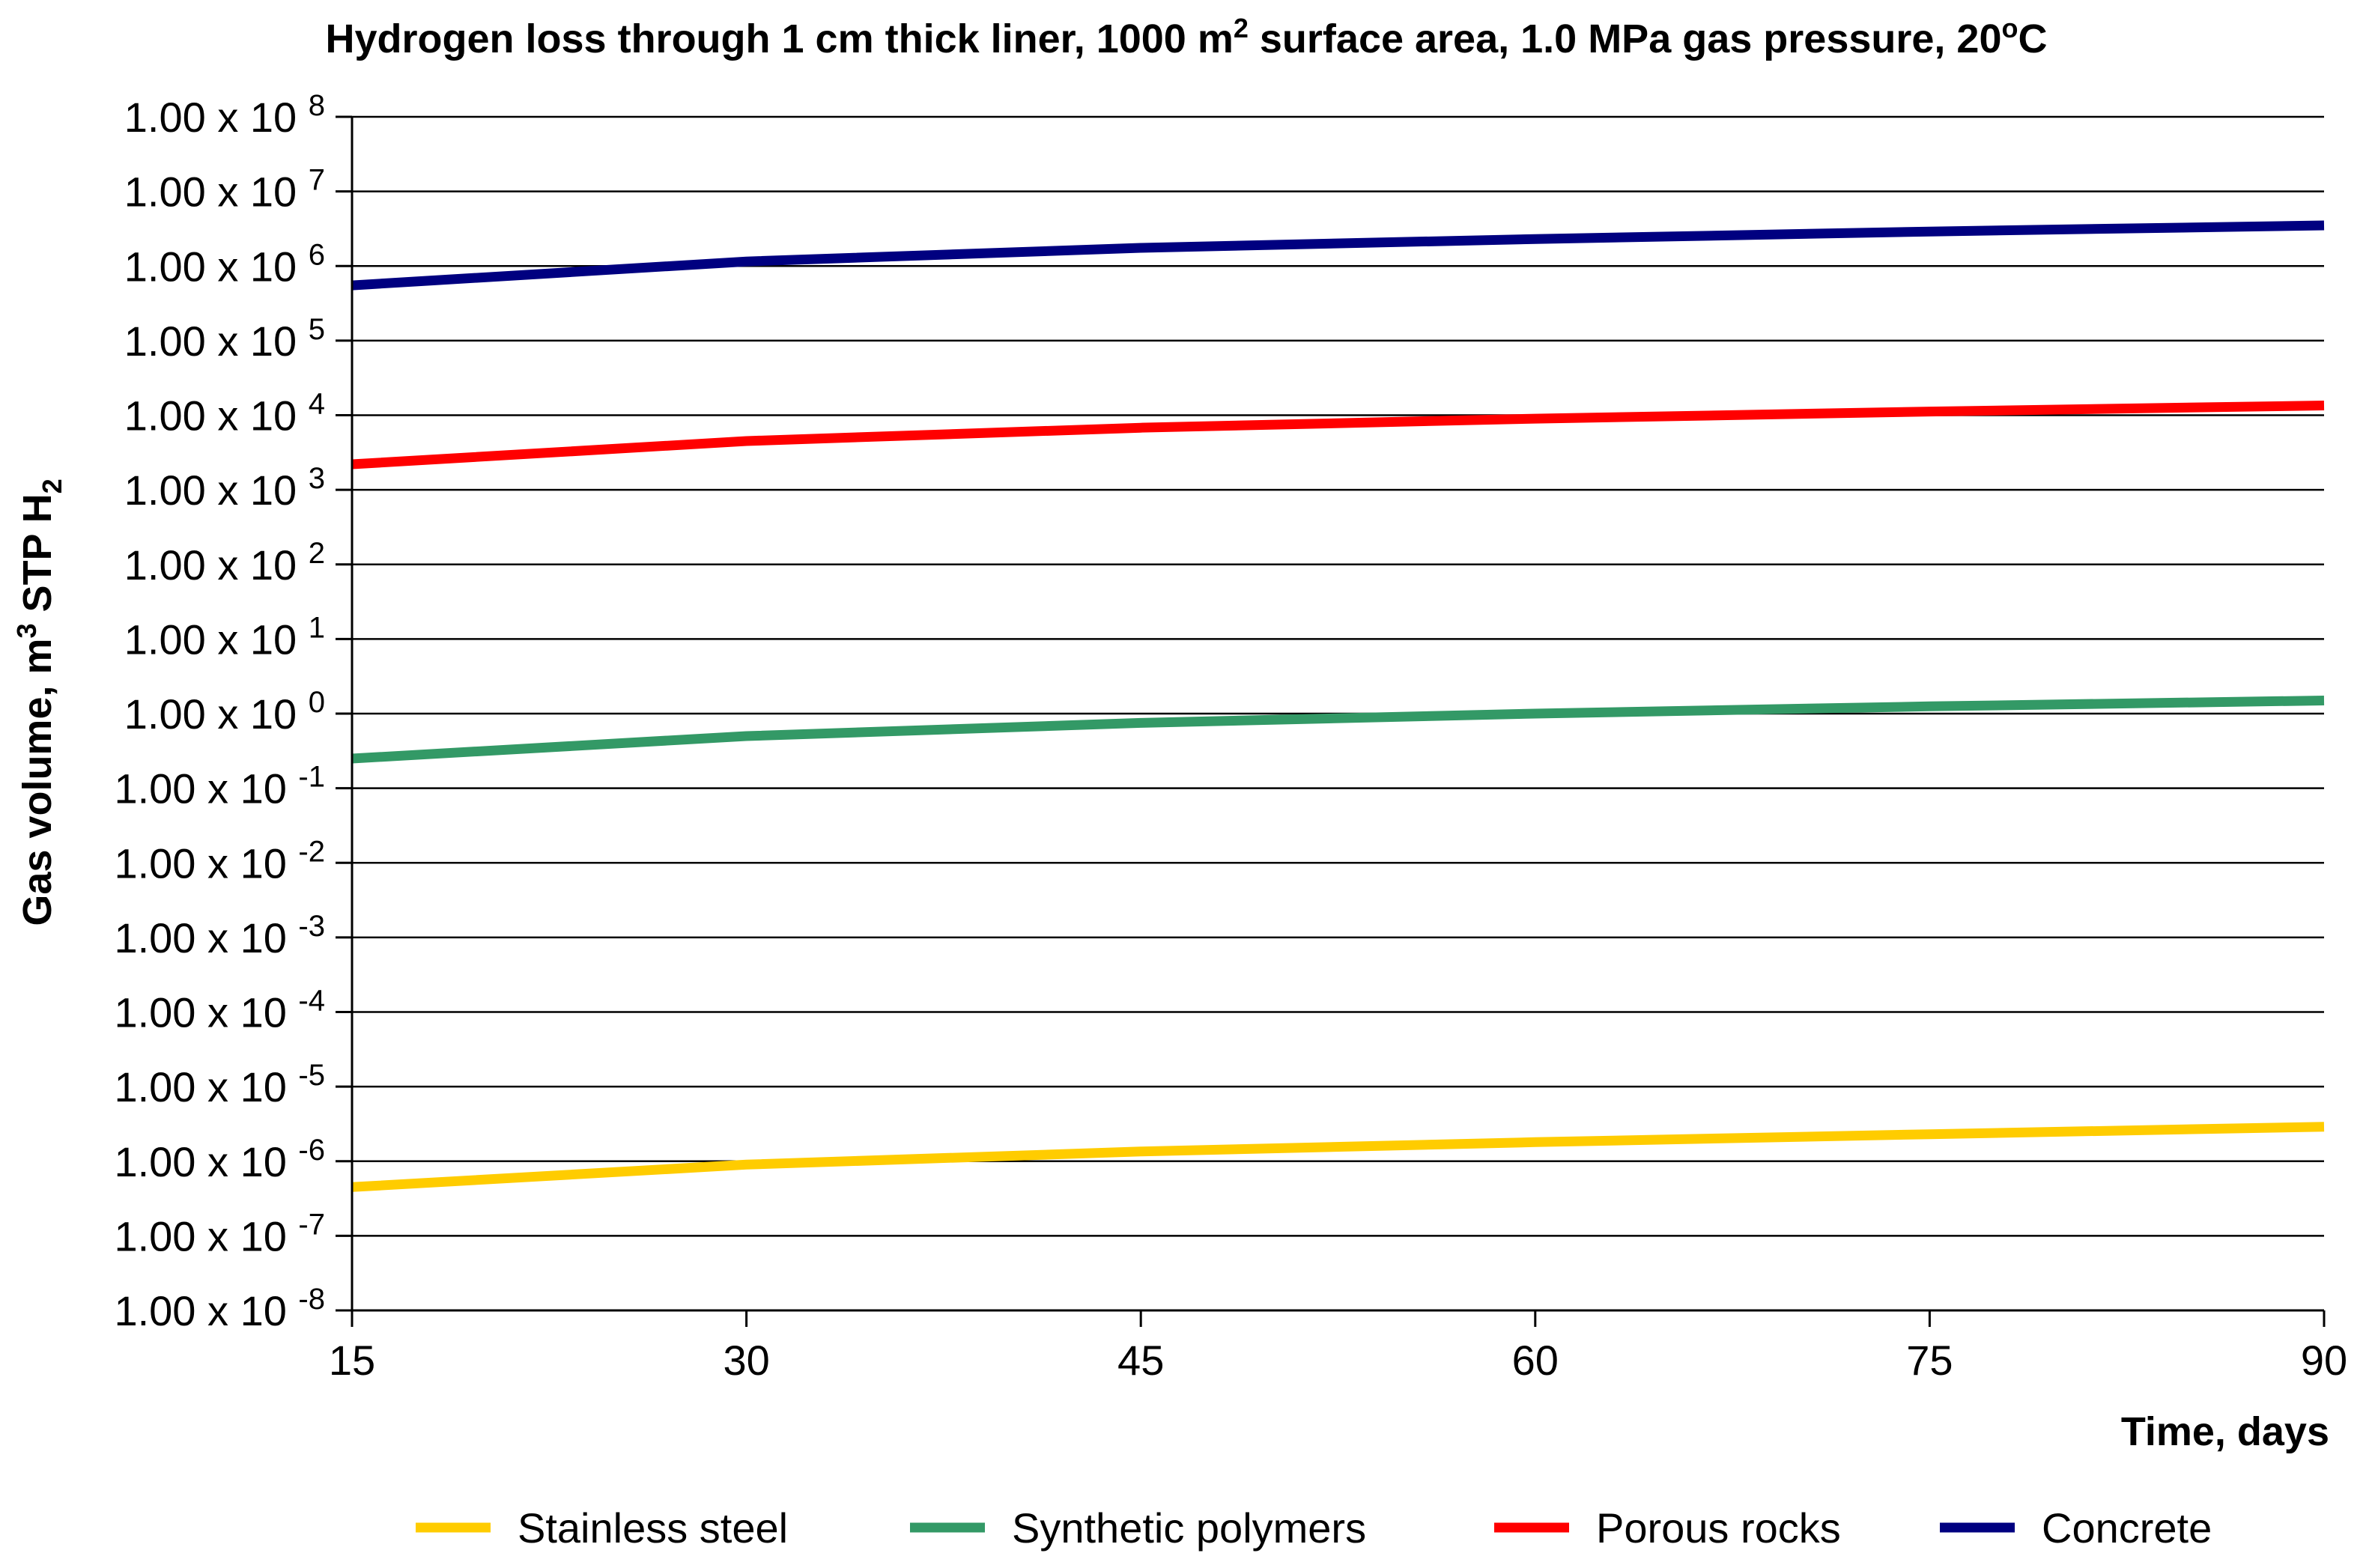  Describe the element at coordinates (225, 339) in the screenshot. I see `y-tick-label: 1.00 x 10 5` at that location.